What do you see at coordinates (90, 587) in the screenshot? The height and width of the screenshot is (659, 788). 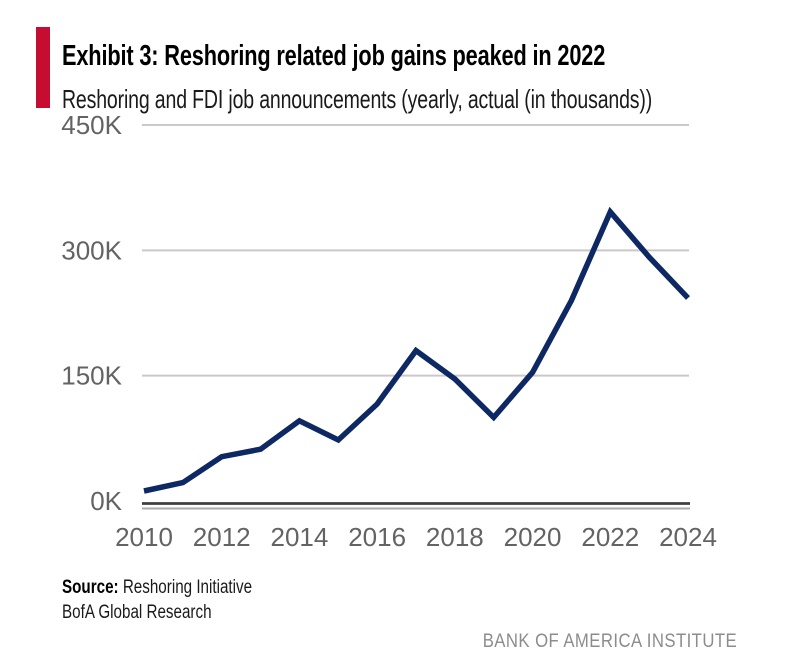 I see `source-label: Source:` at bounding box center [90, 587].